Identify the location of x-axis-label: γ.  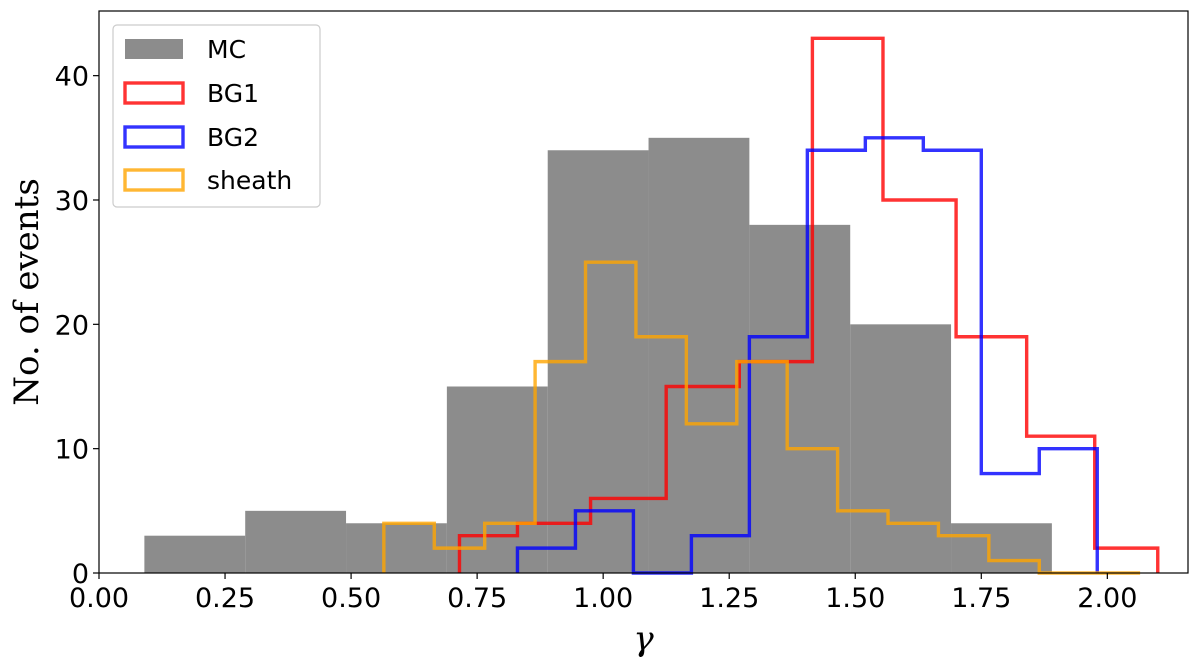
(643, 639).